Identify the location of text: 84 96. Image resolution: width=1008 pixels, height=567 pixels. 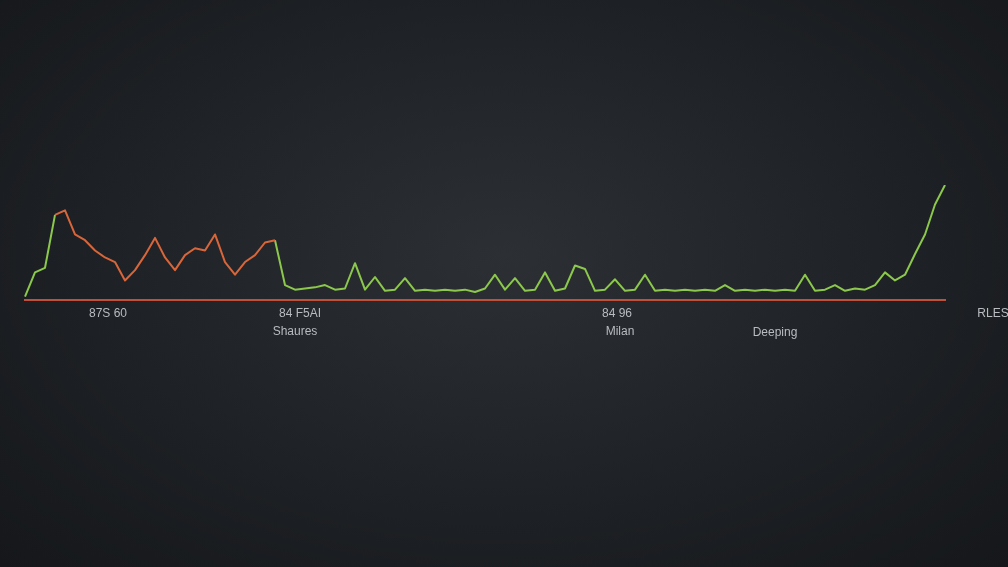
(617, 313).